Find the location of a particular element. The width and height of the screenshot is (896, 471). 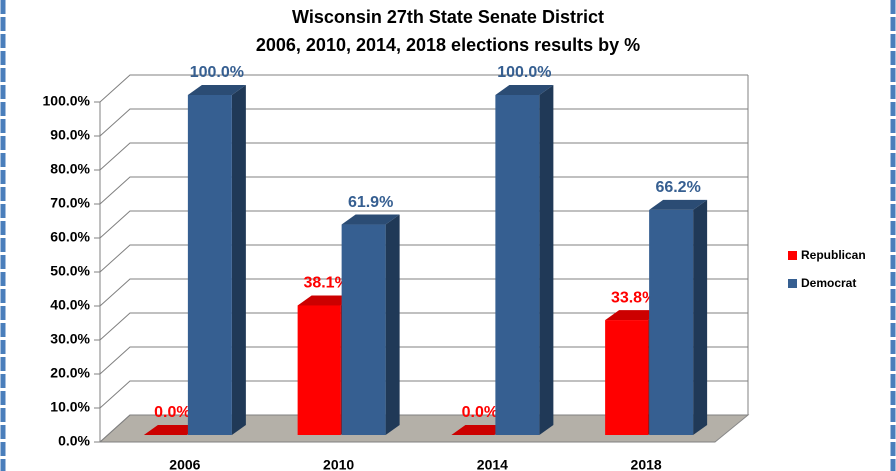

y-tick-label: 70.0% is located at coordinates (70, 203).